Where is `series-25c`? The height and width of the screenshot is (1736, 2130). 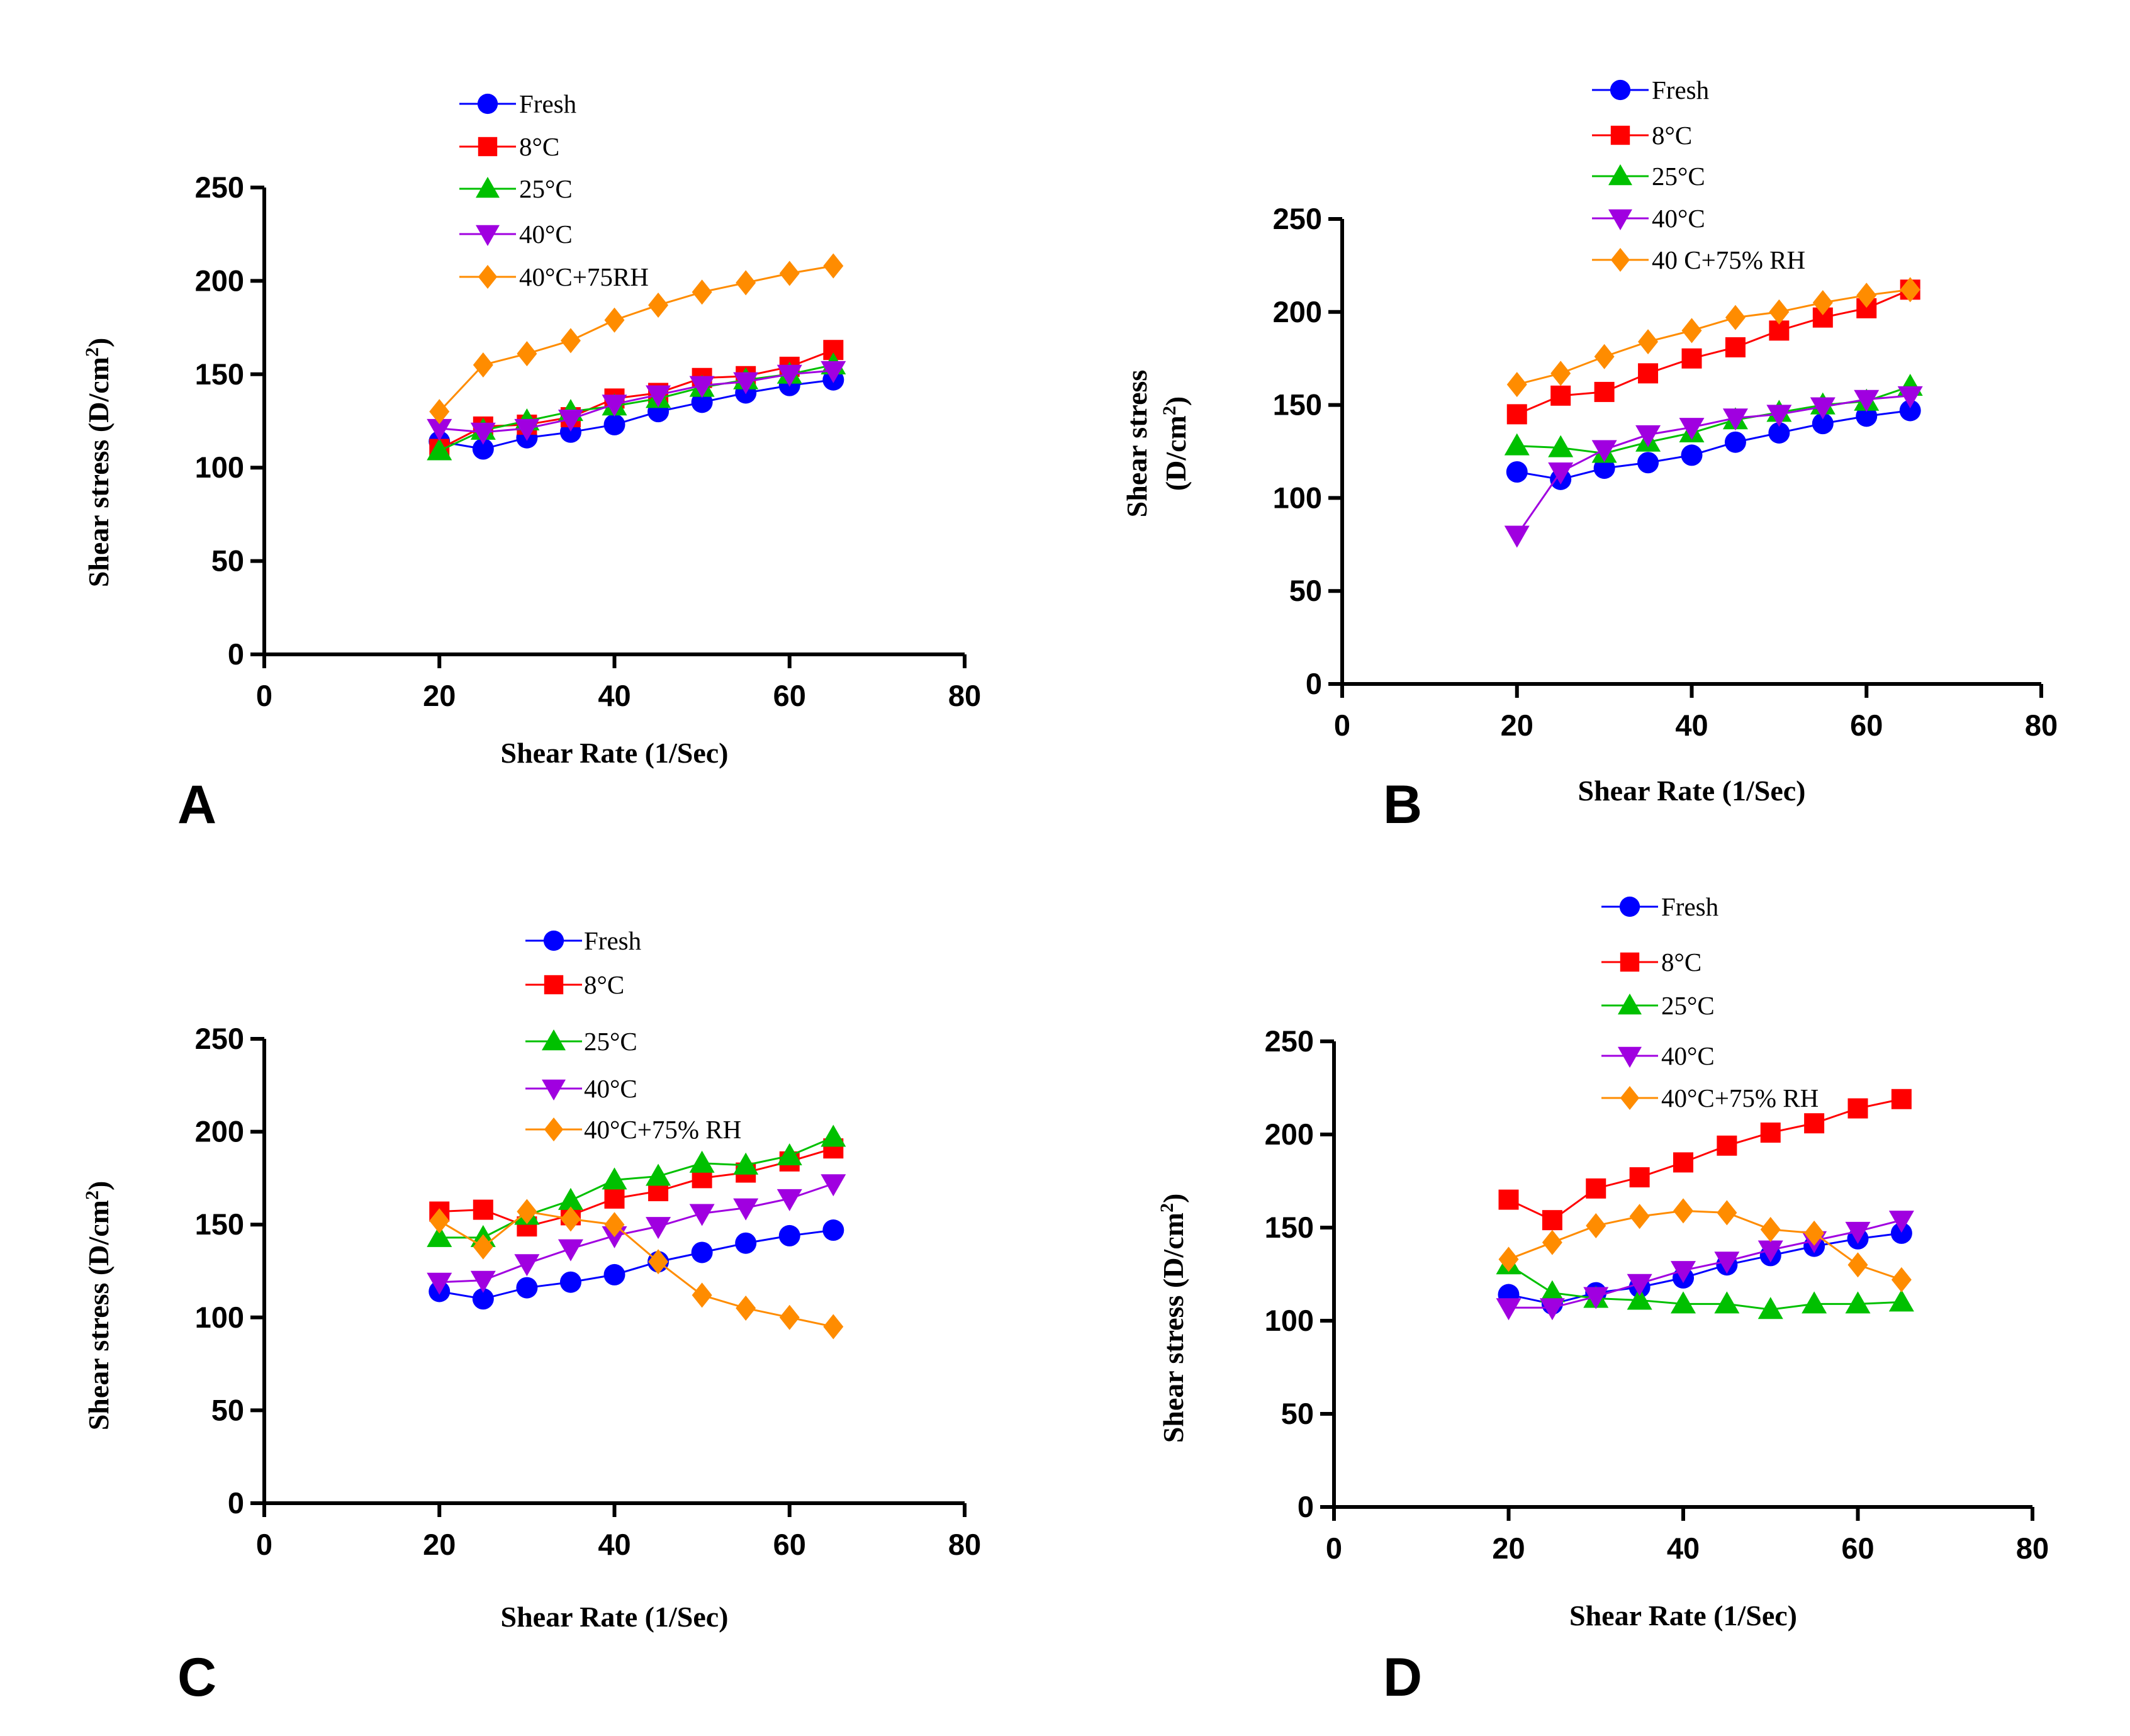 series-25c is located at coordinates (1705, 1285).